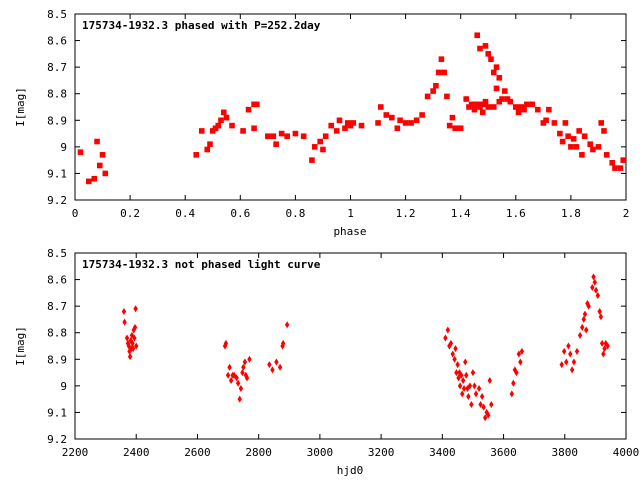 The width and height of the screenshot is (640, 480). I want to click on x-tick-label: 1.6, so click(516, 213).